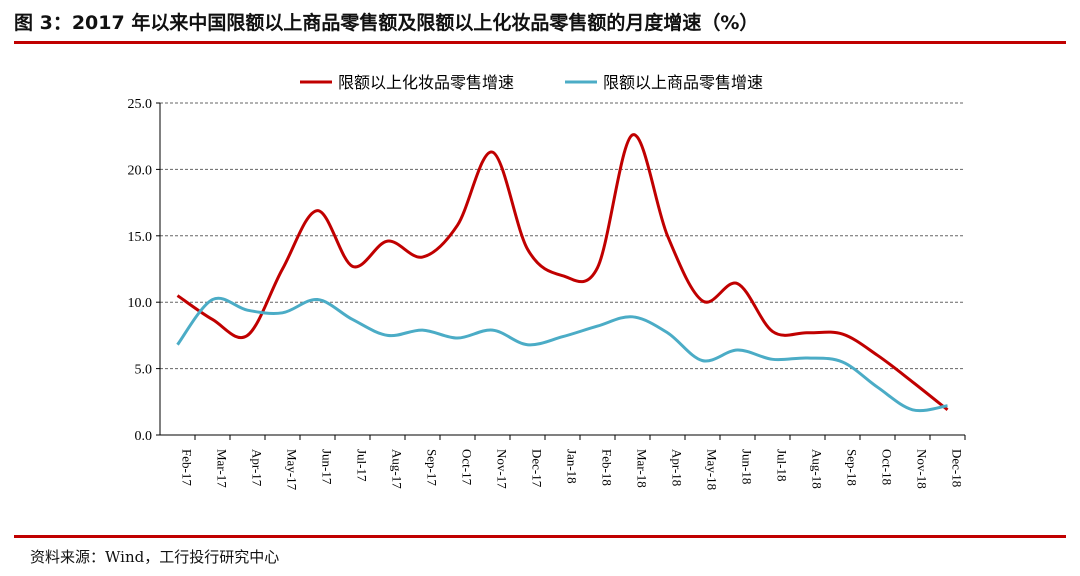 This screenshot has height=576, width=1080. Describe the element at coordinates (426, 82) in the screenshot. I see `legend-label: 限额以上化妆品零售增速` at that location.